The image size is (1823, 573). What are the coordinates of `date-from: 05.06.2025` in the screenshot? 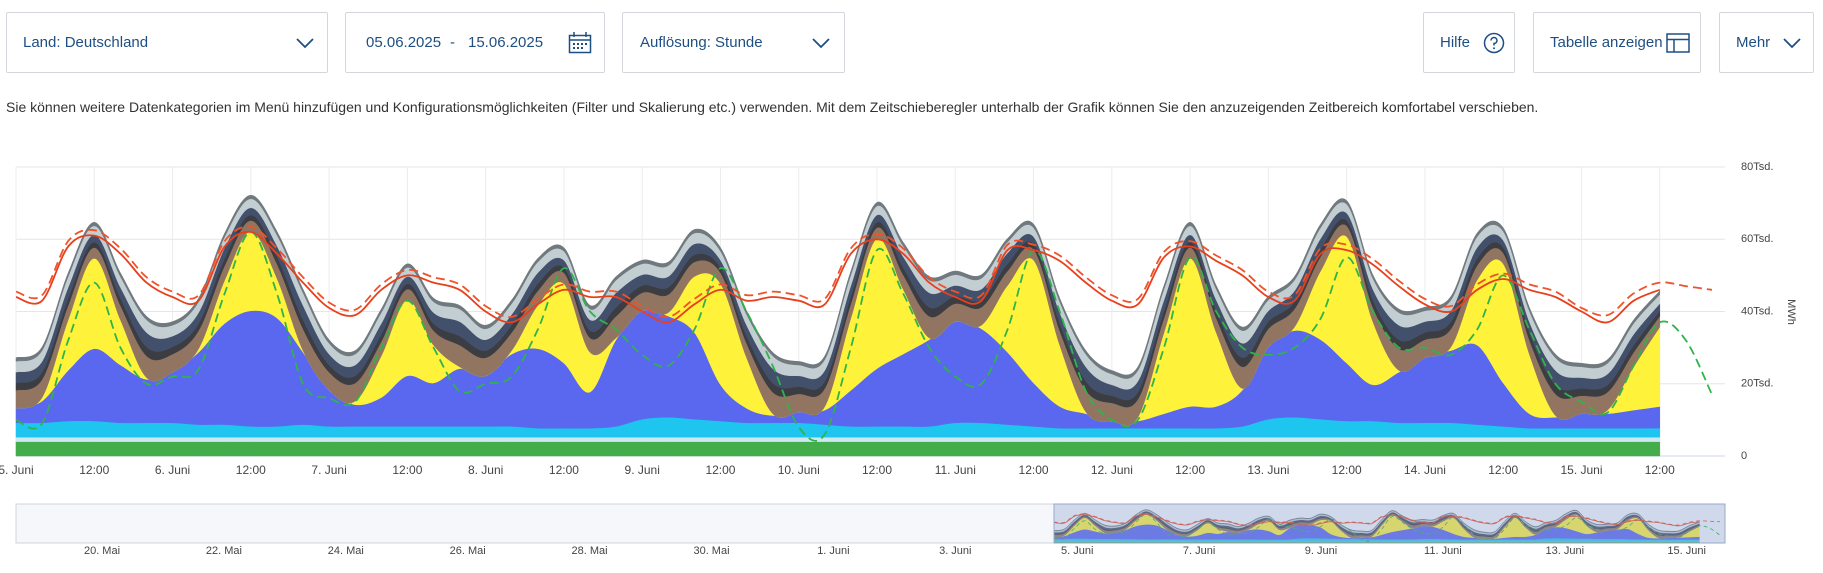 It's located at (404, 42).